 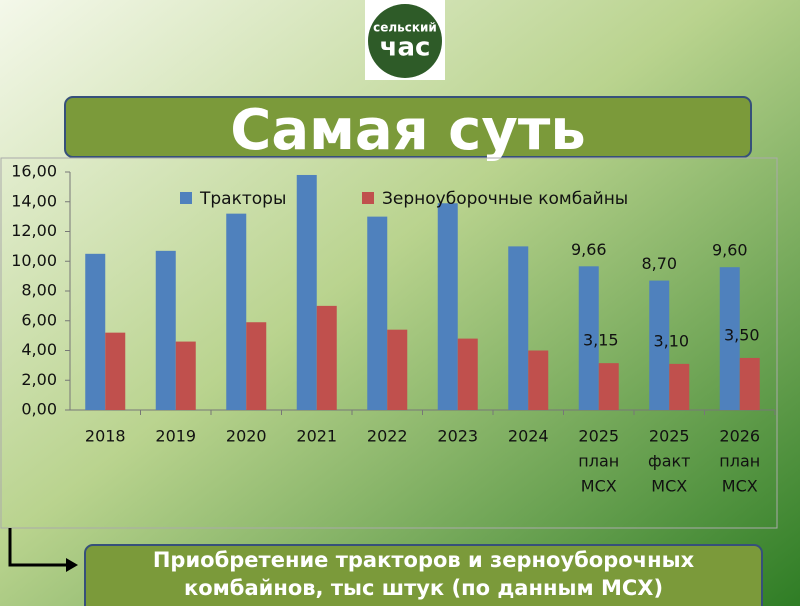 What do you see at coordinates (407, 130) in the screenshot?
I see `title: Самая суть` at bounding box center [407, 130].